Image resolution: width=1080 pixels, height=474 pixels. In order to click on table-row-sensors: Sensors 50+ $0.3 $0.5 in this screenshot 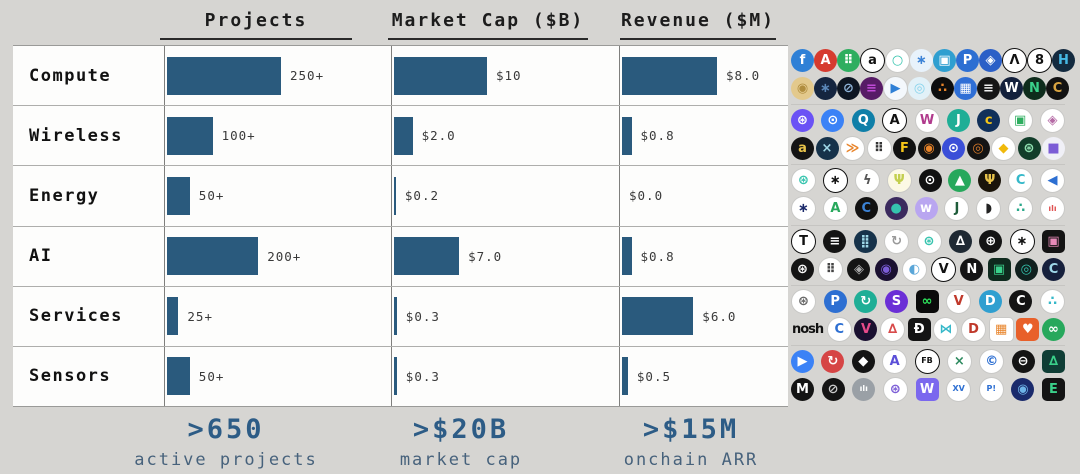, I will do `click(400, 376)`.